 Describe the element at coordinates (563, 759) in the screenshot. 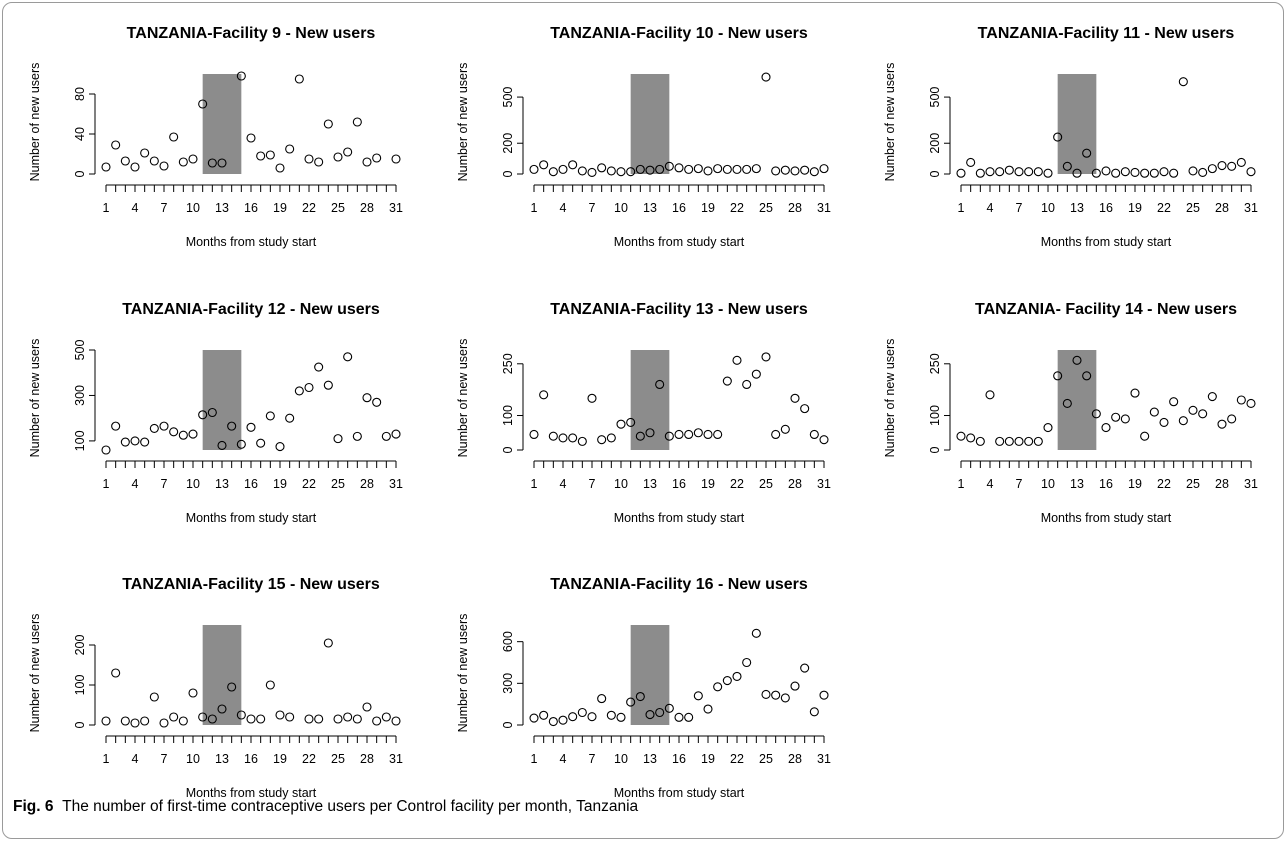

I see `x-tick-label: 4` at that location.